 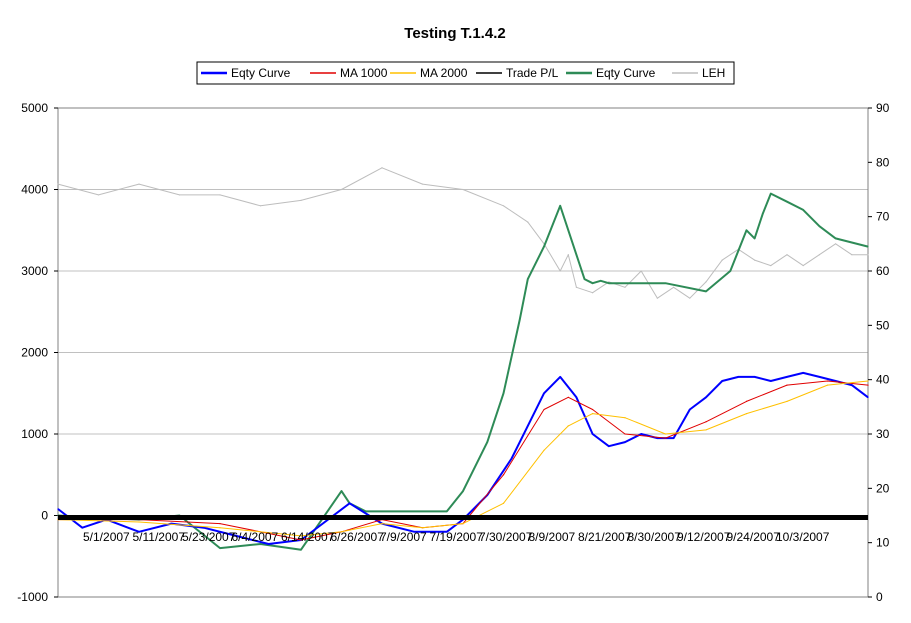 I want to click on y-right-tick-label: 90, so click(x=883, y=108).